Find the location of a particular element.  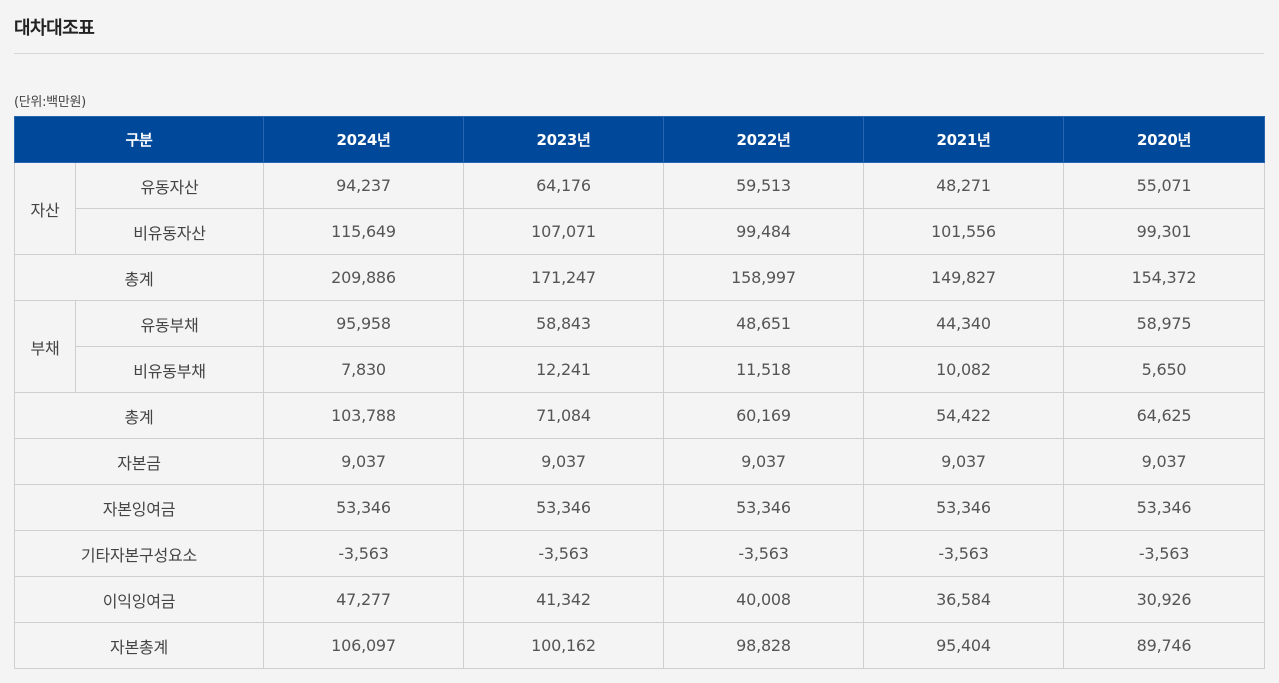

page-title: 대차대조표 is located at coordinates (54, 28).